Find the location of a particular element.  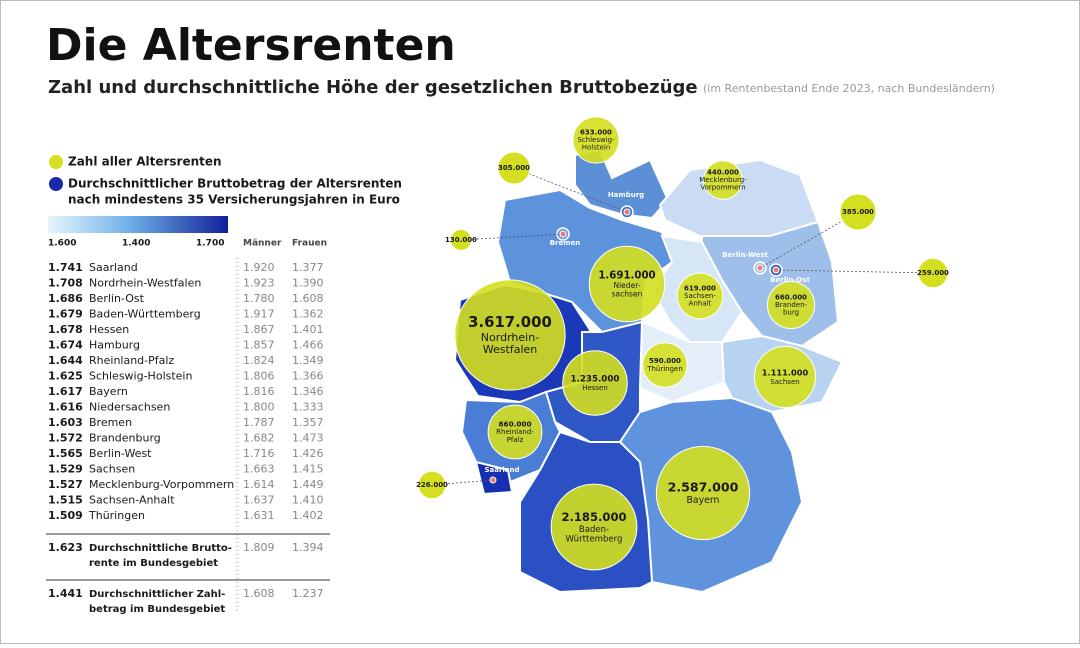

summary-men: 1.608 is located at coordinates (259, 593).